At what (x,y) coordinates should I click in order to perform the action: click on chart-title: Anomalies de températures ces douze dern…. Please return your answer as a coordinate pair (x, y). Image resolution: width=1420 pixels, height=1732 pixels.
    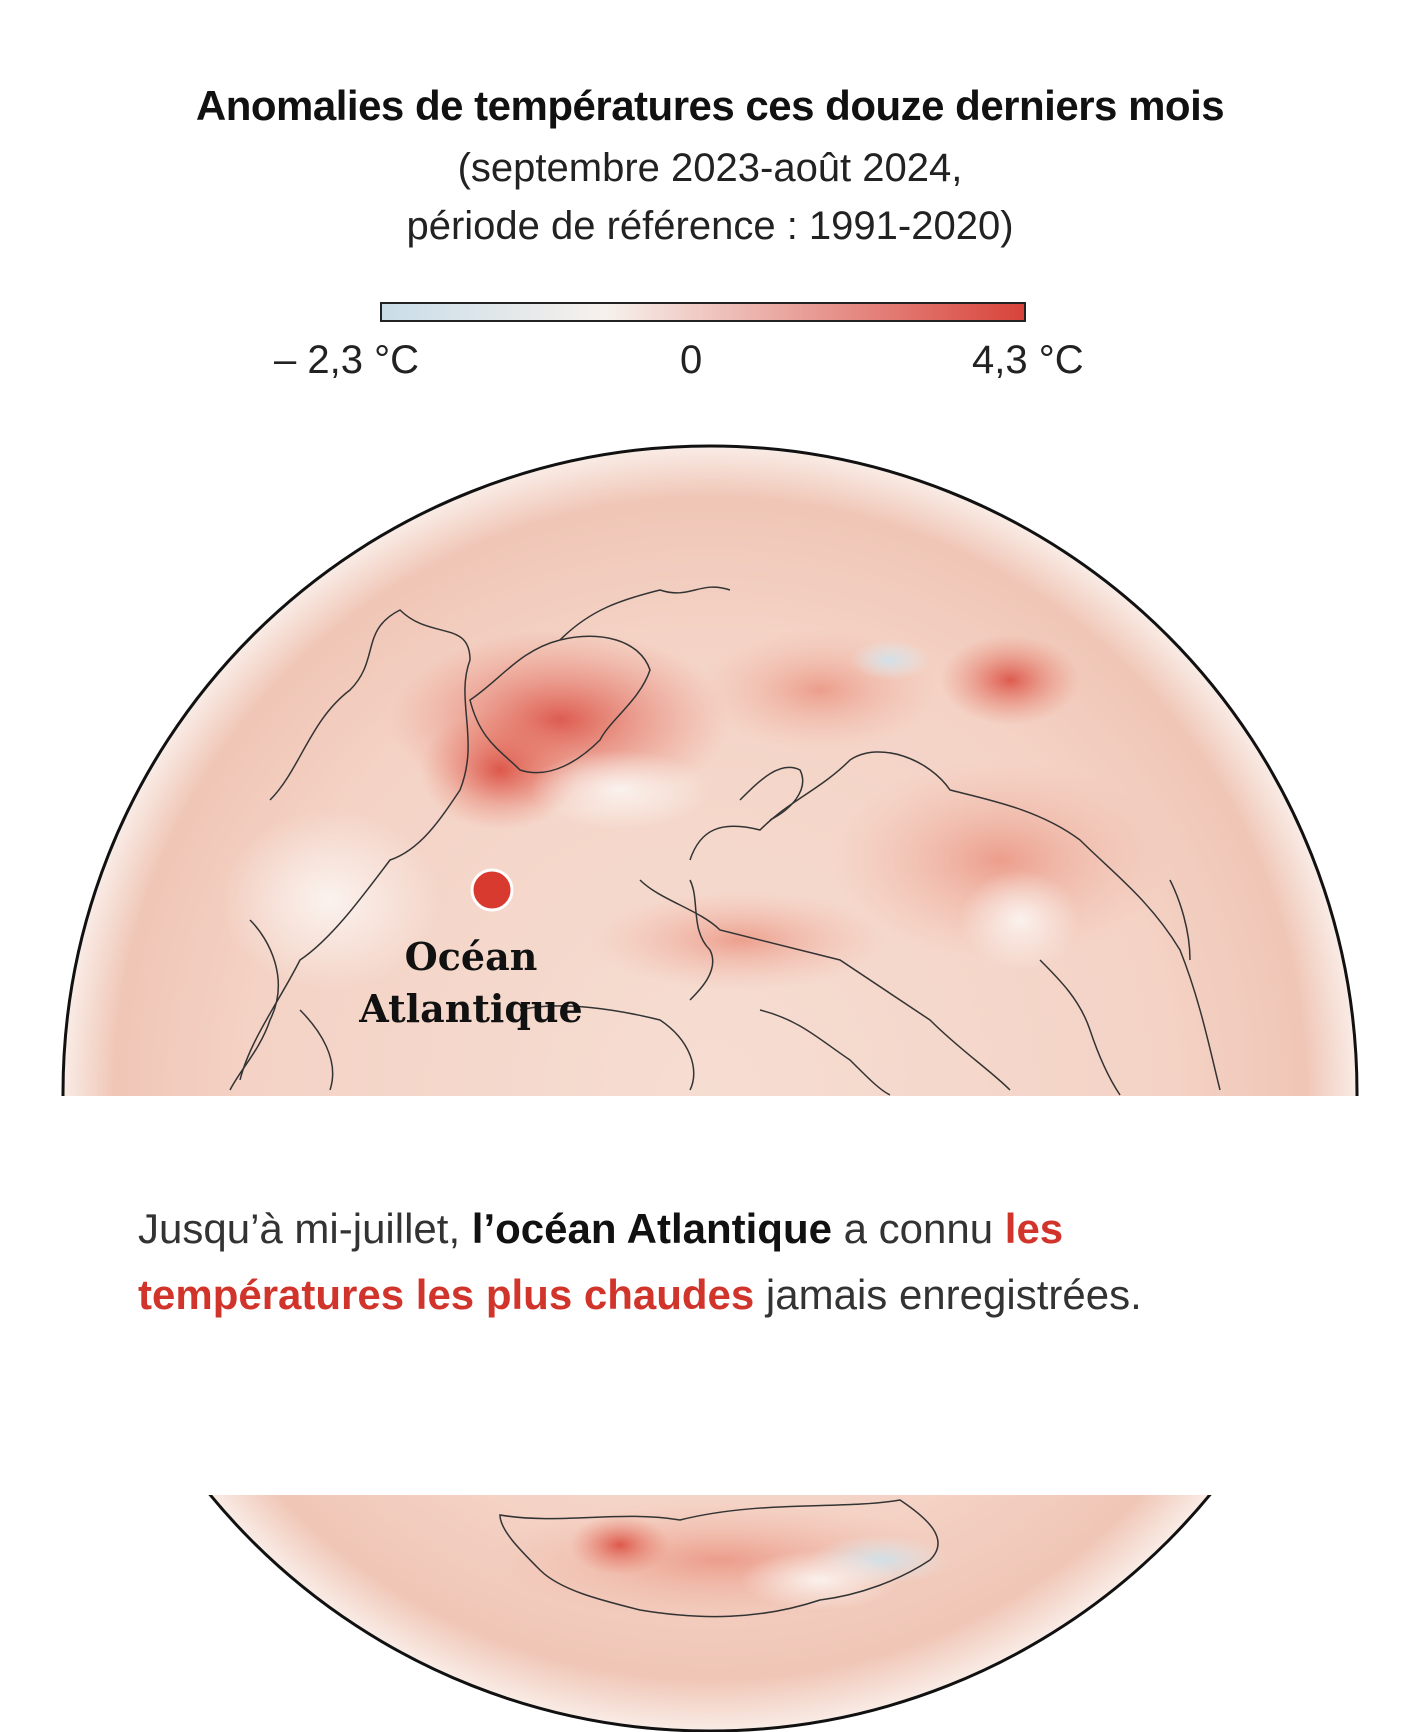
    Looking at the image, I should click on (710, 105).